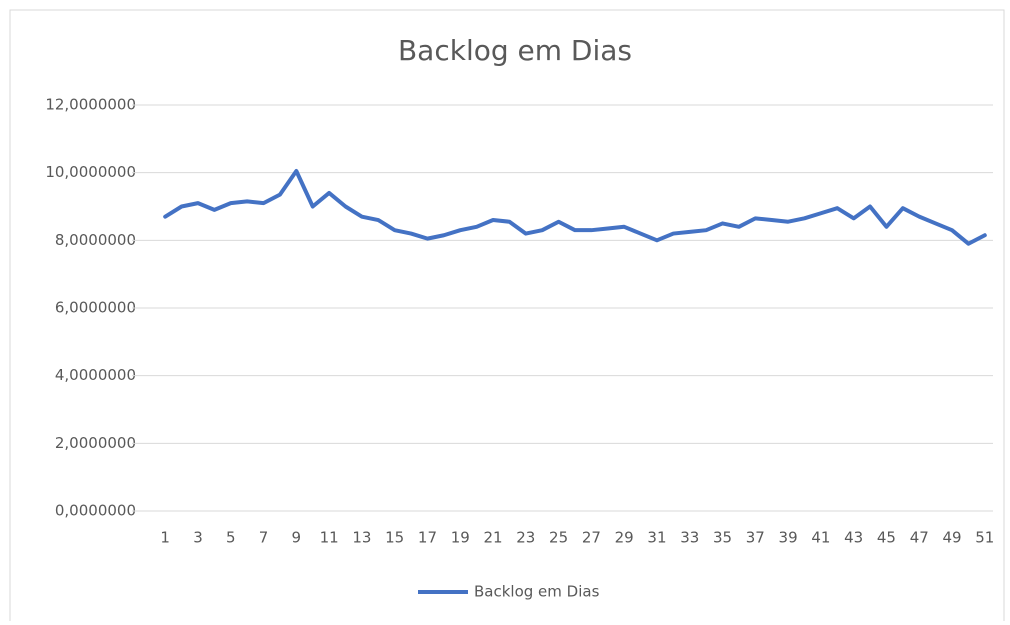 This screenshot has height=625, width=1010. What do you see at coordinates (537, 592) in the screenshot?
I see `legend-label: Backlog em Dias` at bounding box center [537, 592].